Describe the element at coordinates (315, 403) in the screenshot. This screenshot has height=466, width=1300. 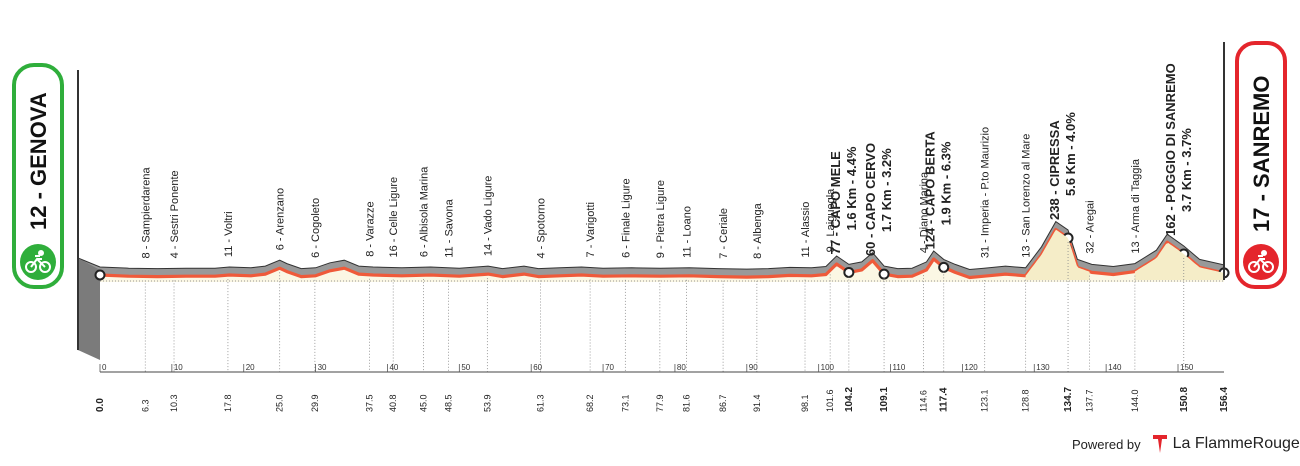
I see `km-label: 29.9` at that location.